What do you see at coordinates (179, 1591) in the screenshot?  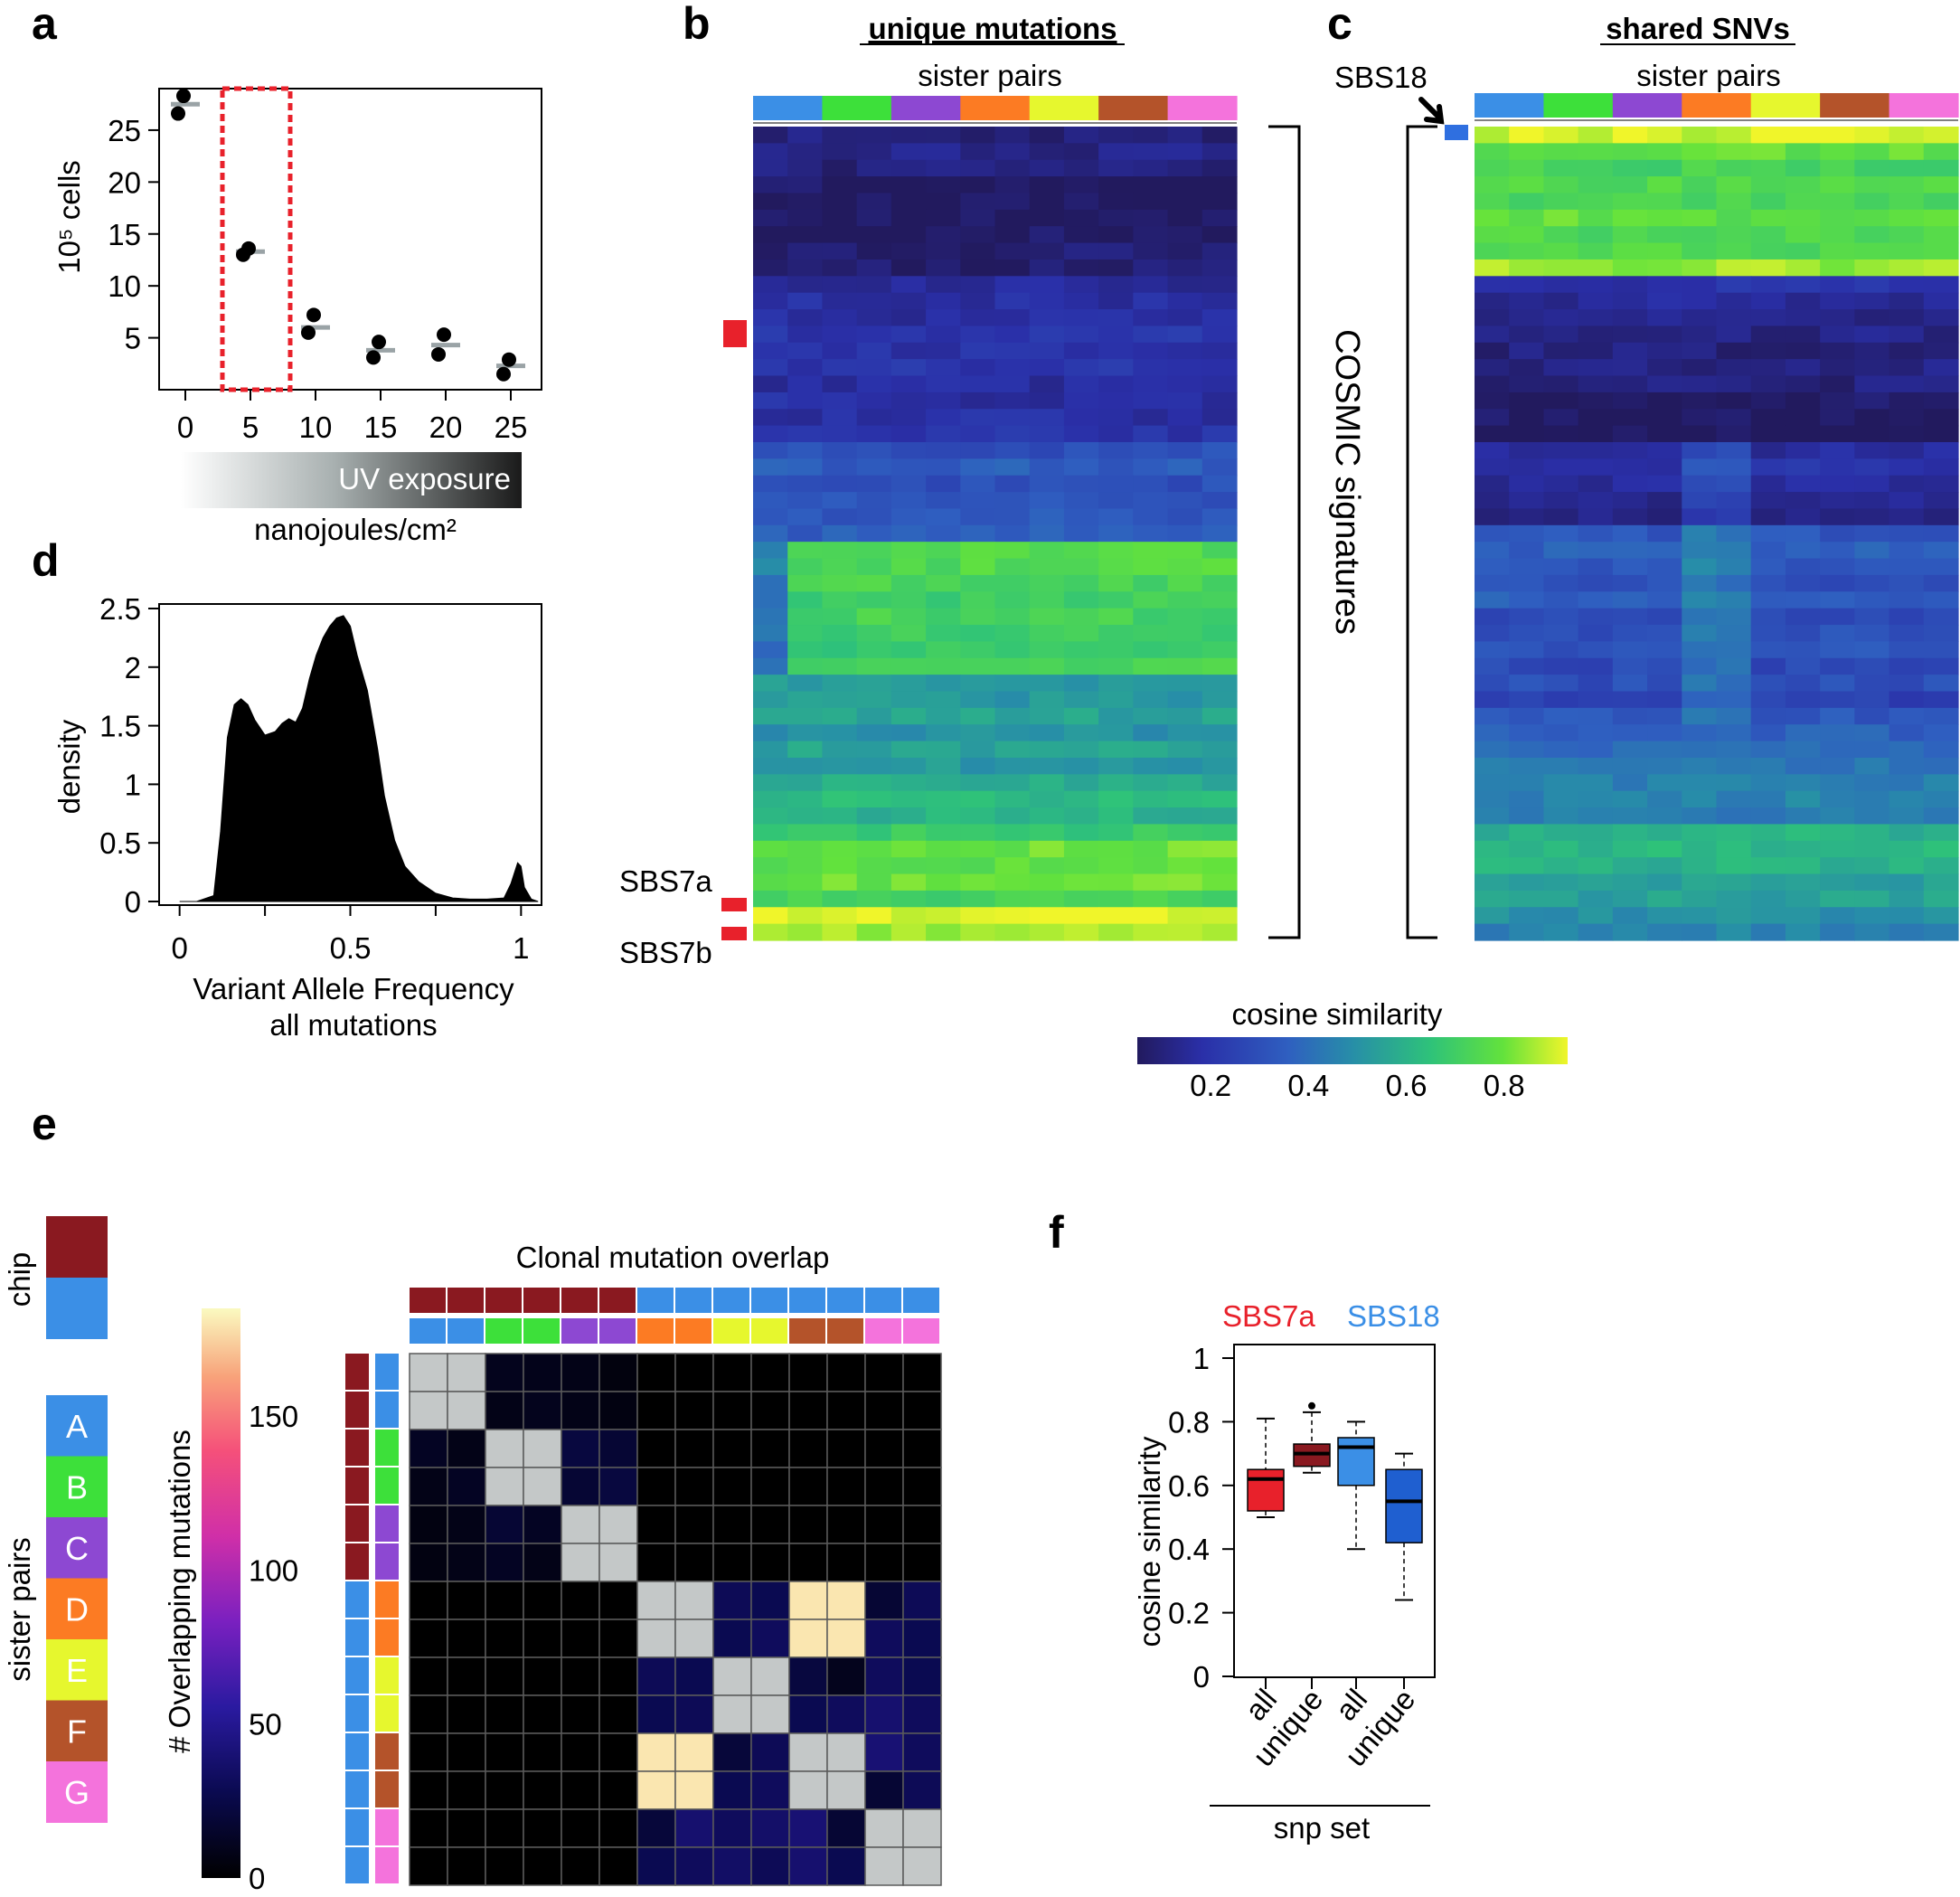 I see `overlap-colorbar-label: # Overlapping mutations` at bounding box center [179, 1591].